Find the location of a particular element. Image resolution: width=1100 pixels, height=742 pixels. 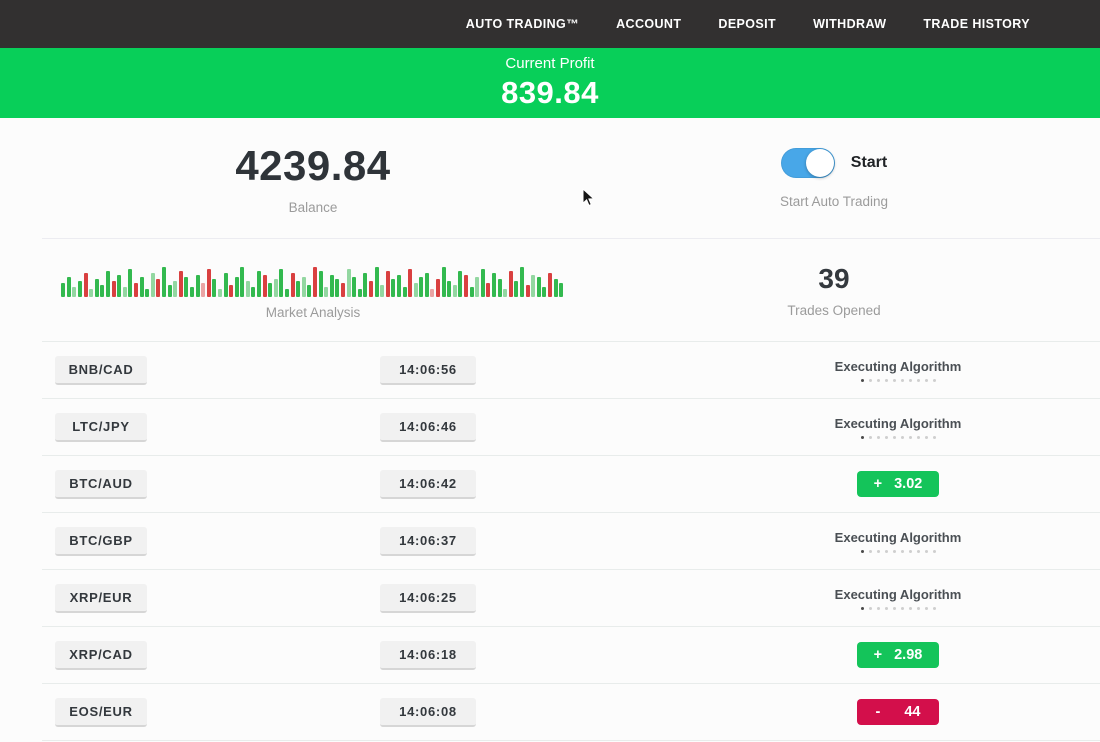

pair-badge: BNB/CAD is located at coordinates (101, 370).